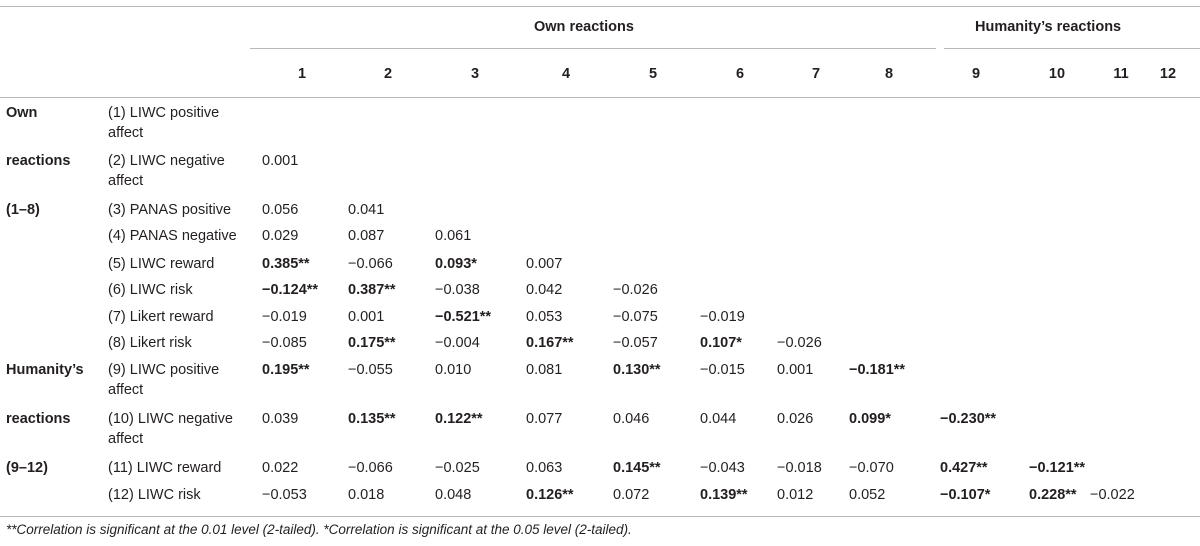 This screenshot has width=1200, height=546. What do you see at coordinates (172, 236) in the screenshot?
I see `row-label-line: (4) PANAS negative` at bounding box center [172, 236].